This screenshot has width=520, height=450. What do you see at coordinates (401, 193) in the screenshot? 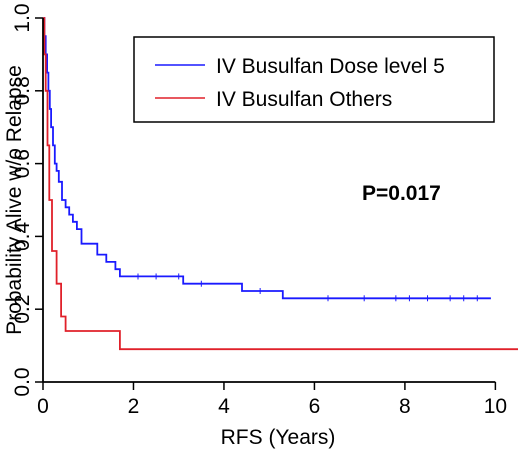
I see `p-value-annotation: P=0.017` at bounding box center [401, 193].